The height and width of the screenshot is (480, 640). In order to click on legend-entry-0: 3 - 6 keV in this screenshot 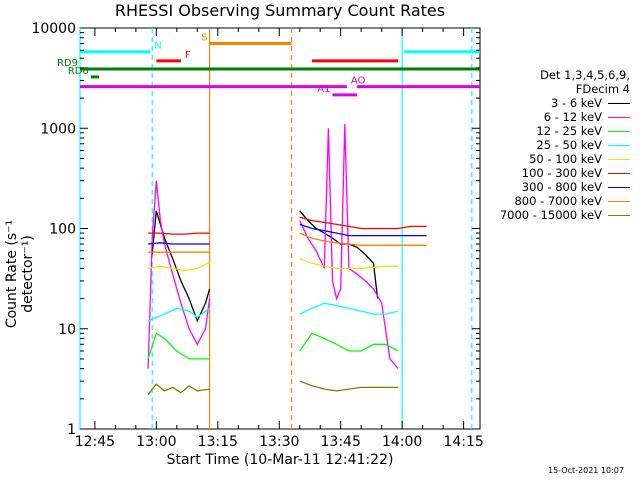, I will do `click(554, 103)`.